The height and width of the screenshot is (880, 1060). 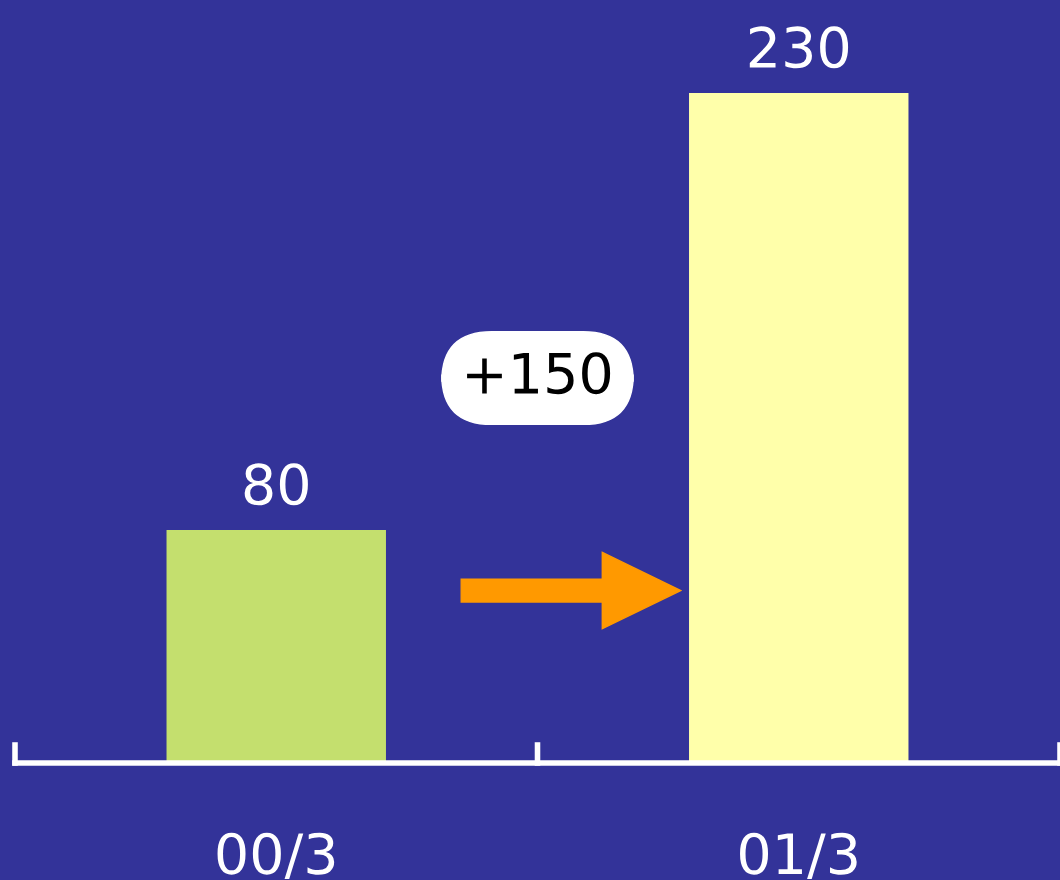 What do you see at coordinates (799, 47) in the screenshot?
I see `data-label: 230` at bounding box center [799, 47].